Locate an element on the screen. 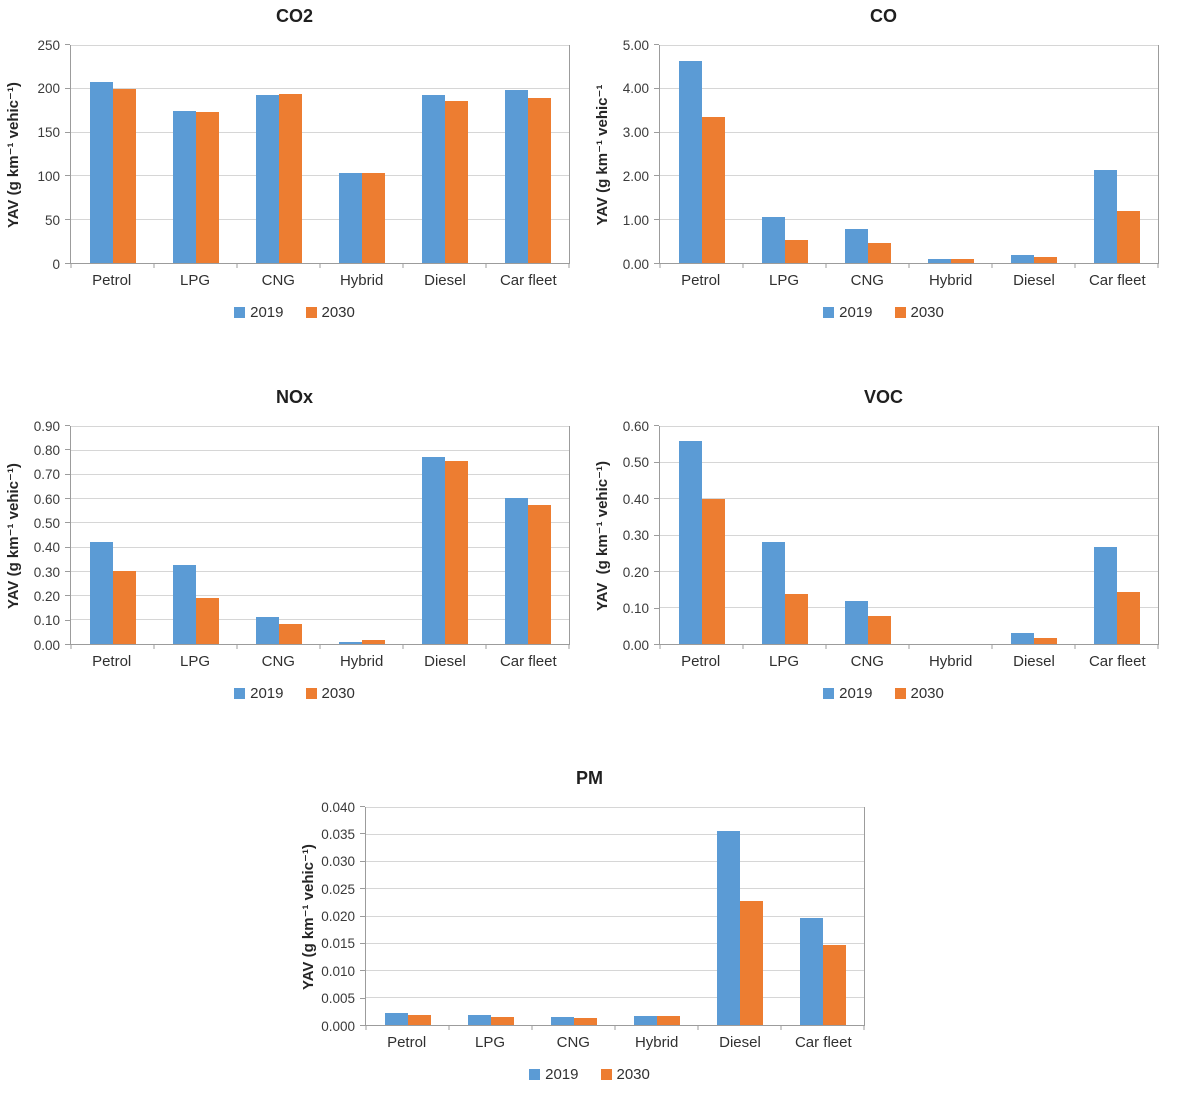 The width and height of the screenshot is (1179, 1093). y-tick-label: 0.00 is located at coordinates (635, 645).